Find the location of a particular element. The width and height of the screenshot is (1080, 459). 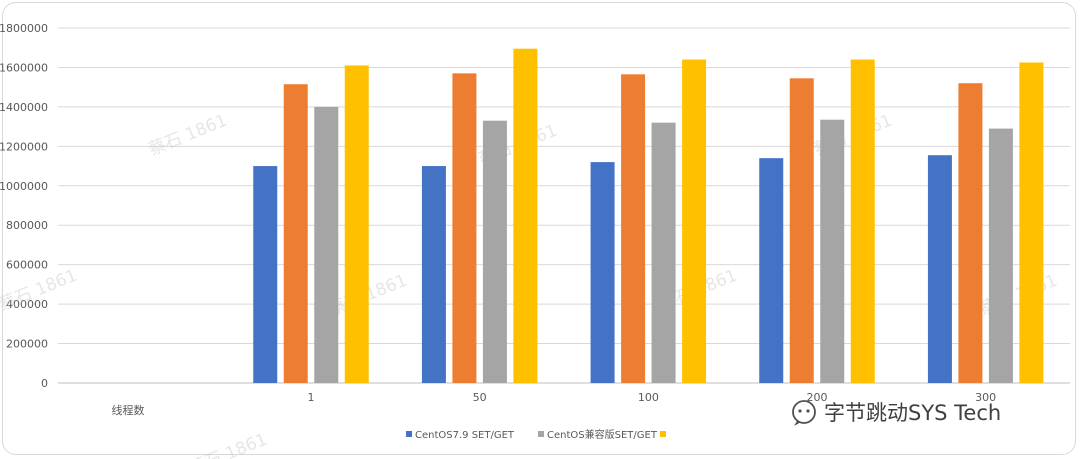

x-tick-label: 100 is located at coordinates (648, 397).